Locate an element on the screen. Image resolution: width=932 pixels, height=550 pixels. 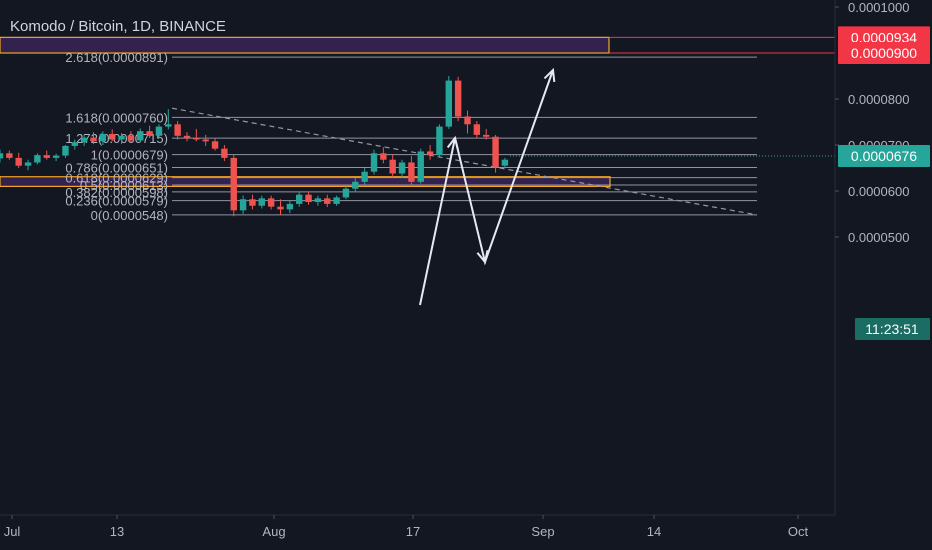
x-tick-label: 14 is located at coordinates (654, 531).